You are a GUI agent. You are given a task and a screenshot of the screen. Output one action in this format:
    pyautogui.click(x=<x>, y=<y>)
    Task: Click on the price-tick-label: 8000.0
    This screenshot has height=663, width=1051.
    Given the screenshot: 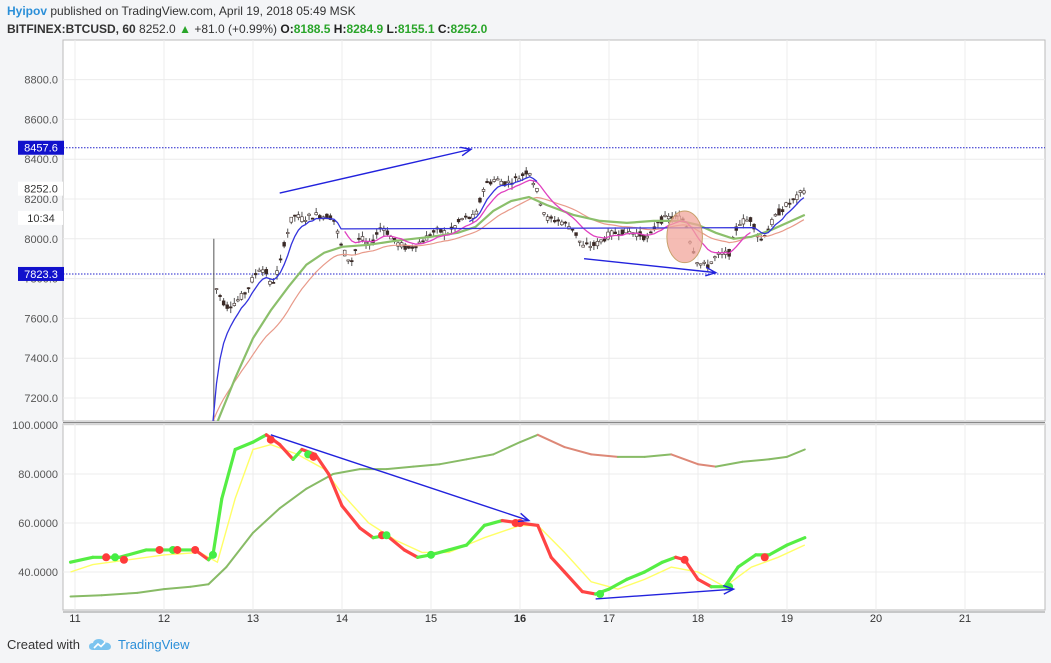 What is the action you would take?
    pyautogui.click(x=41, y=240)
    